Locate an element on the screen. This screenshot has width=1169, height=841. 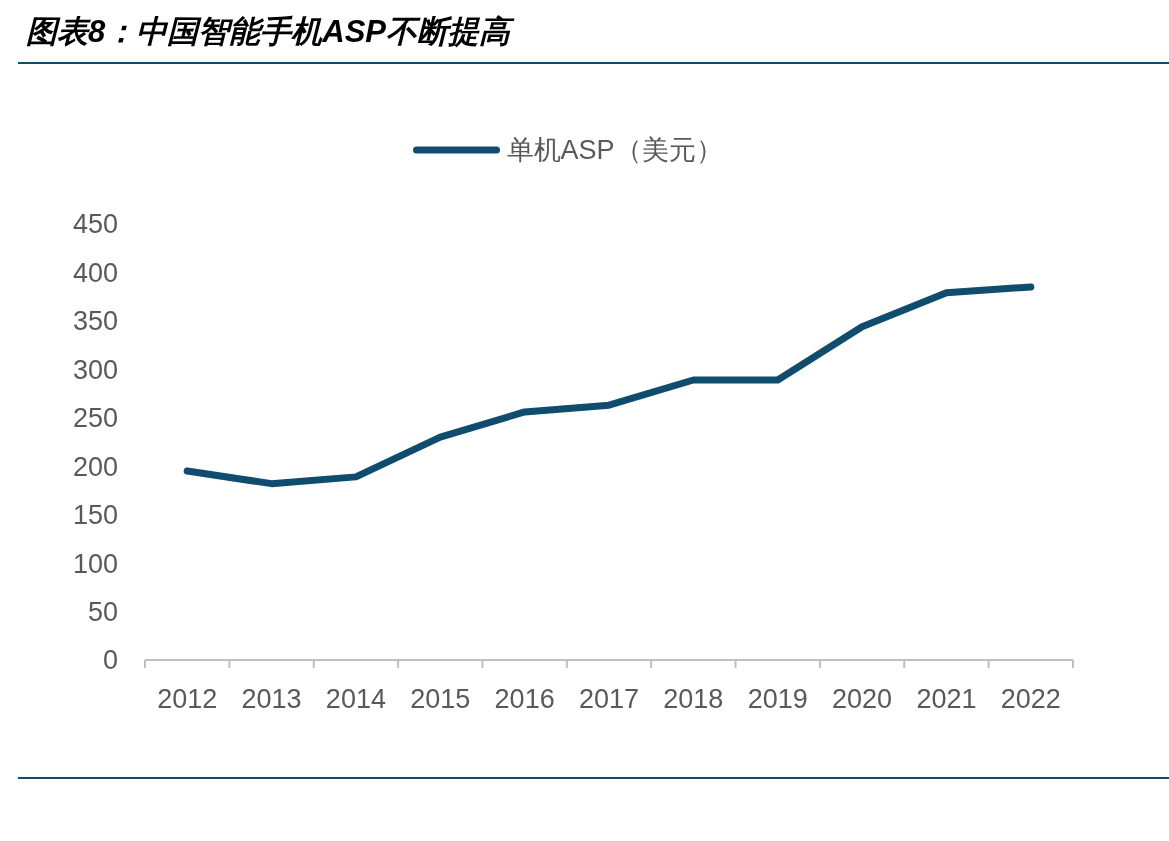
y-tick-label: 200 is located at coordinates (95, 466).